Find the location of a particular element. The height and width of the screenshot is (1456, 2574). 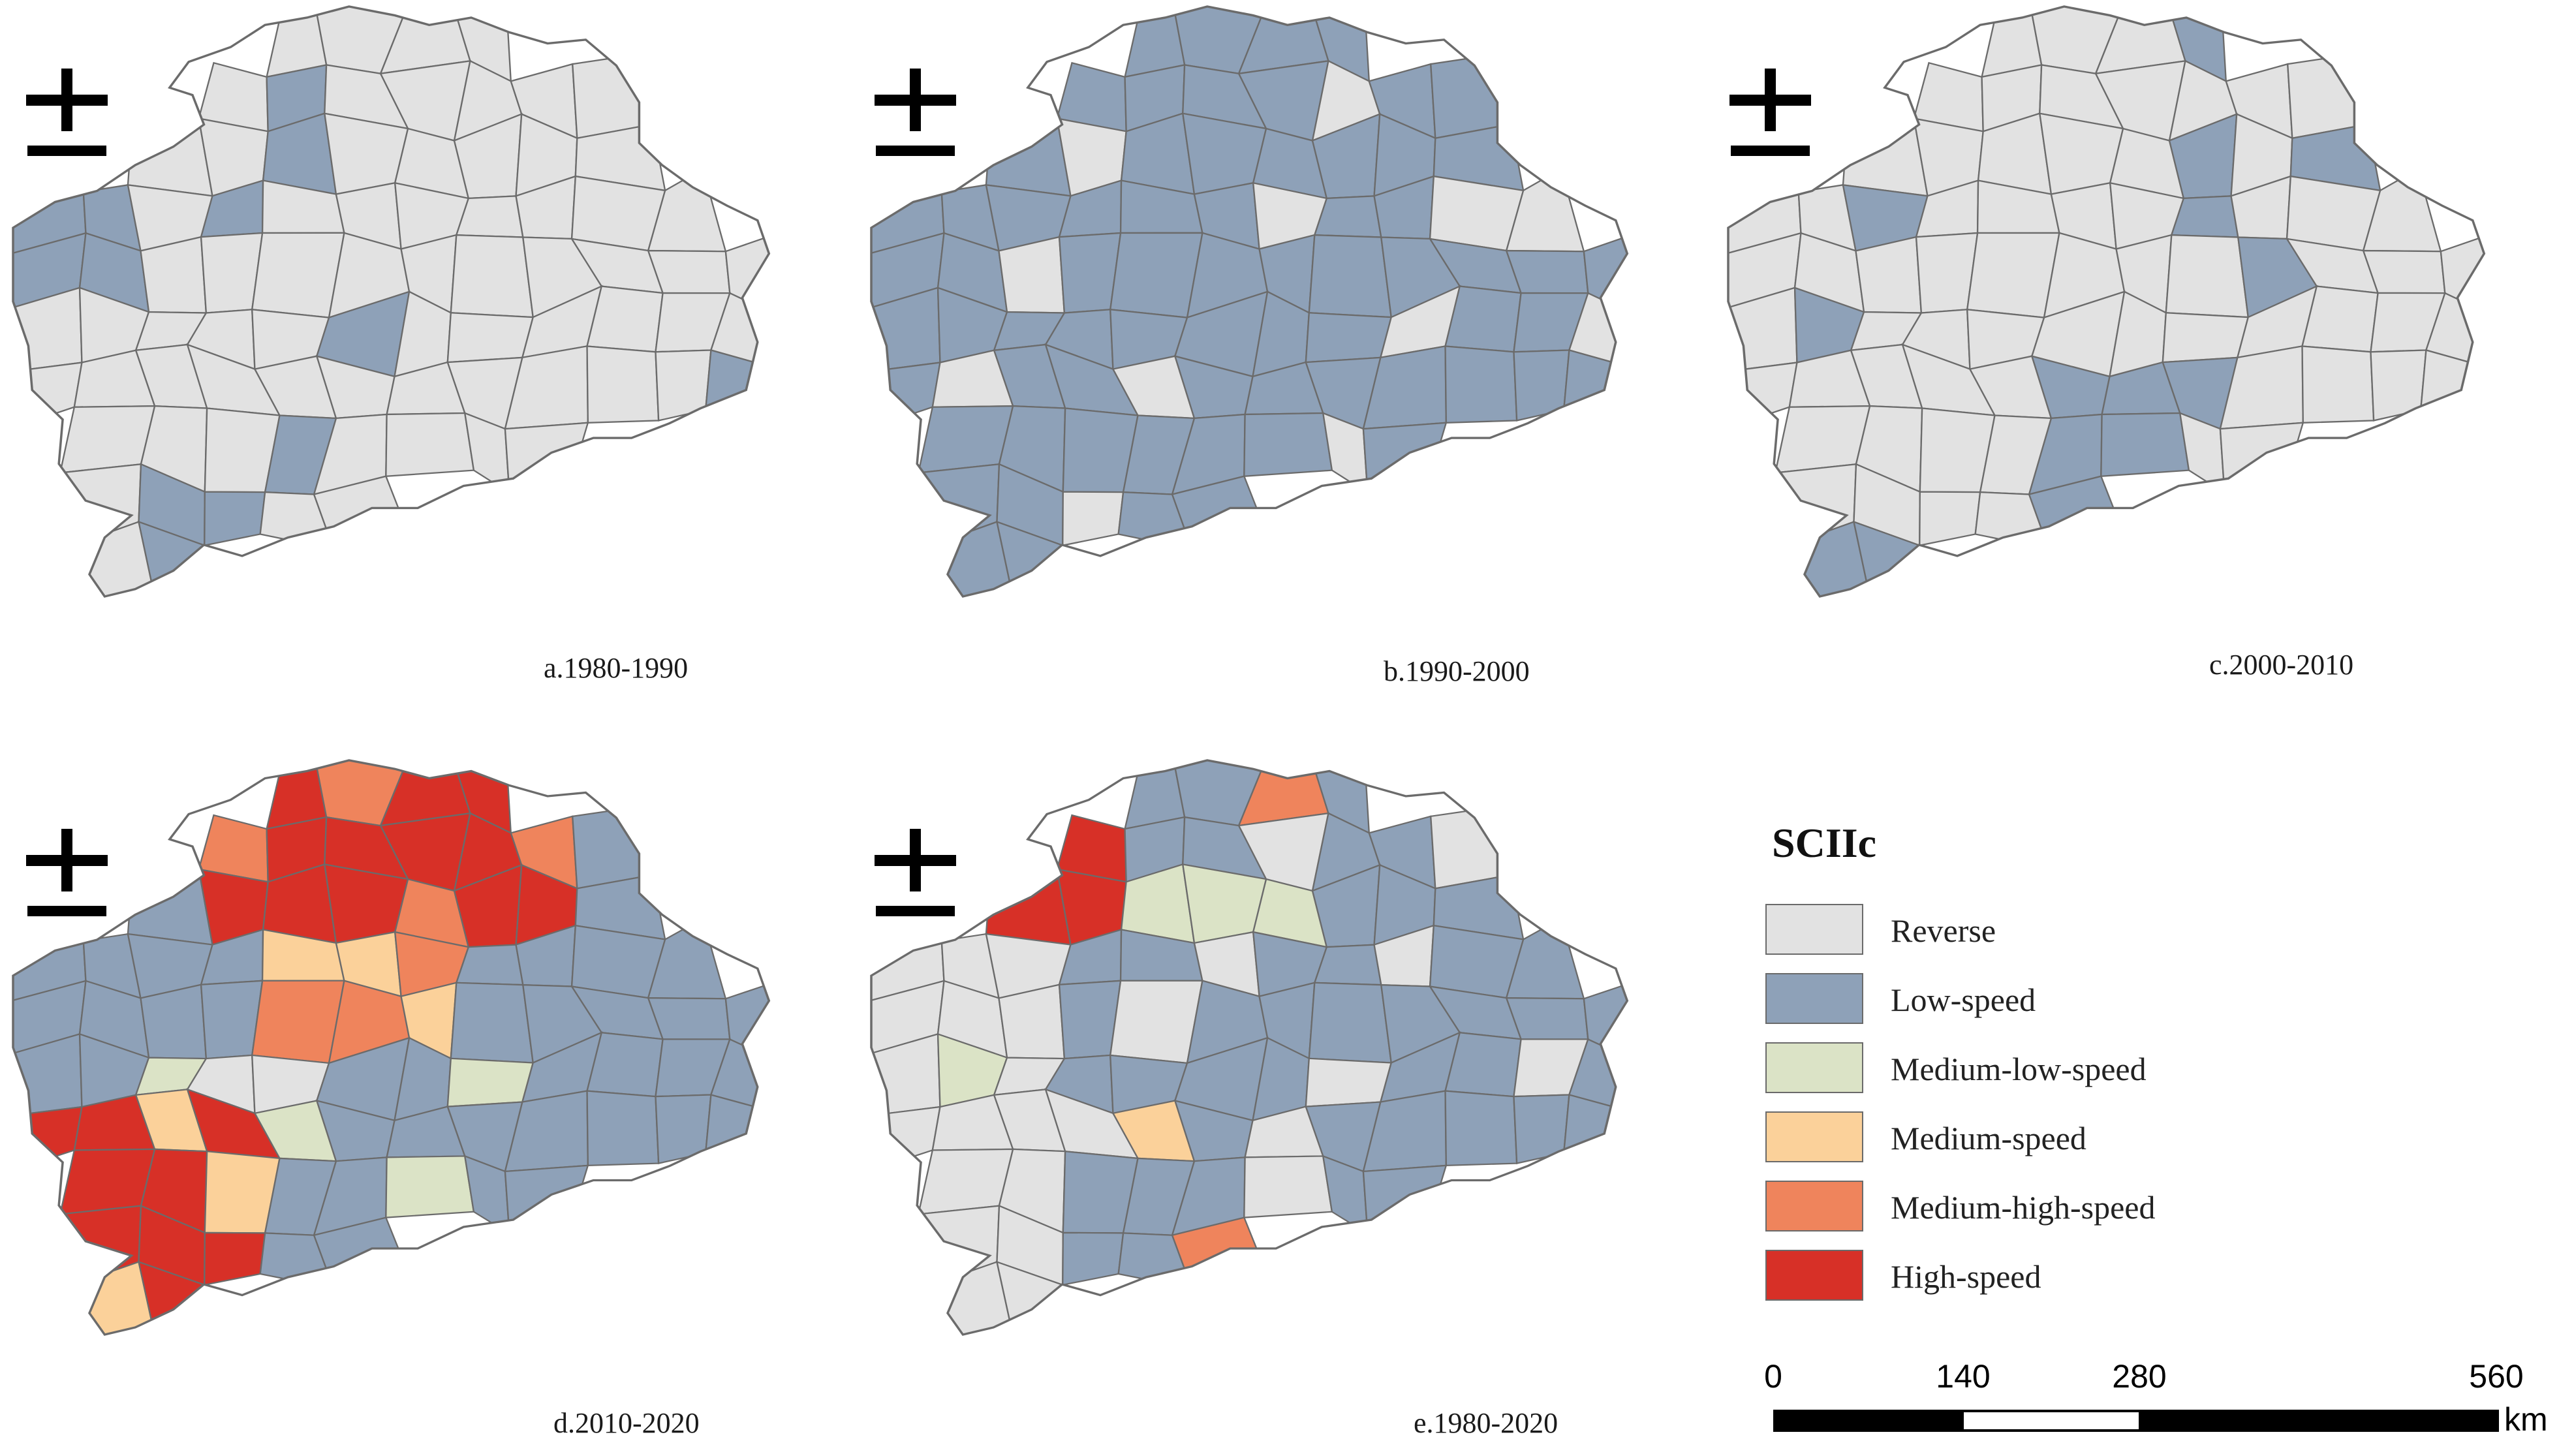

scale-bar: 0 140 280 560 km is located at coordinates (2166, 1406).